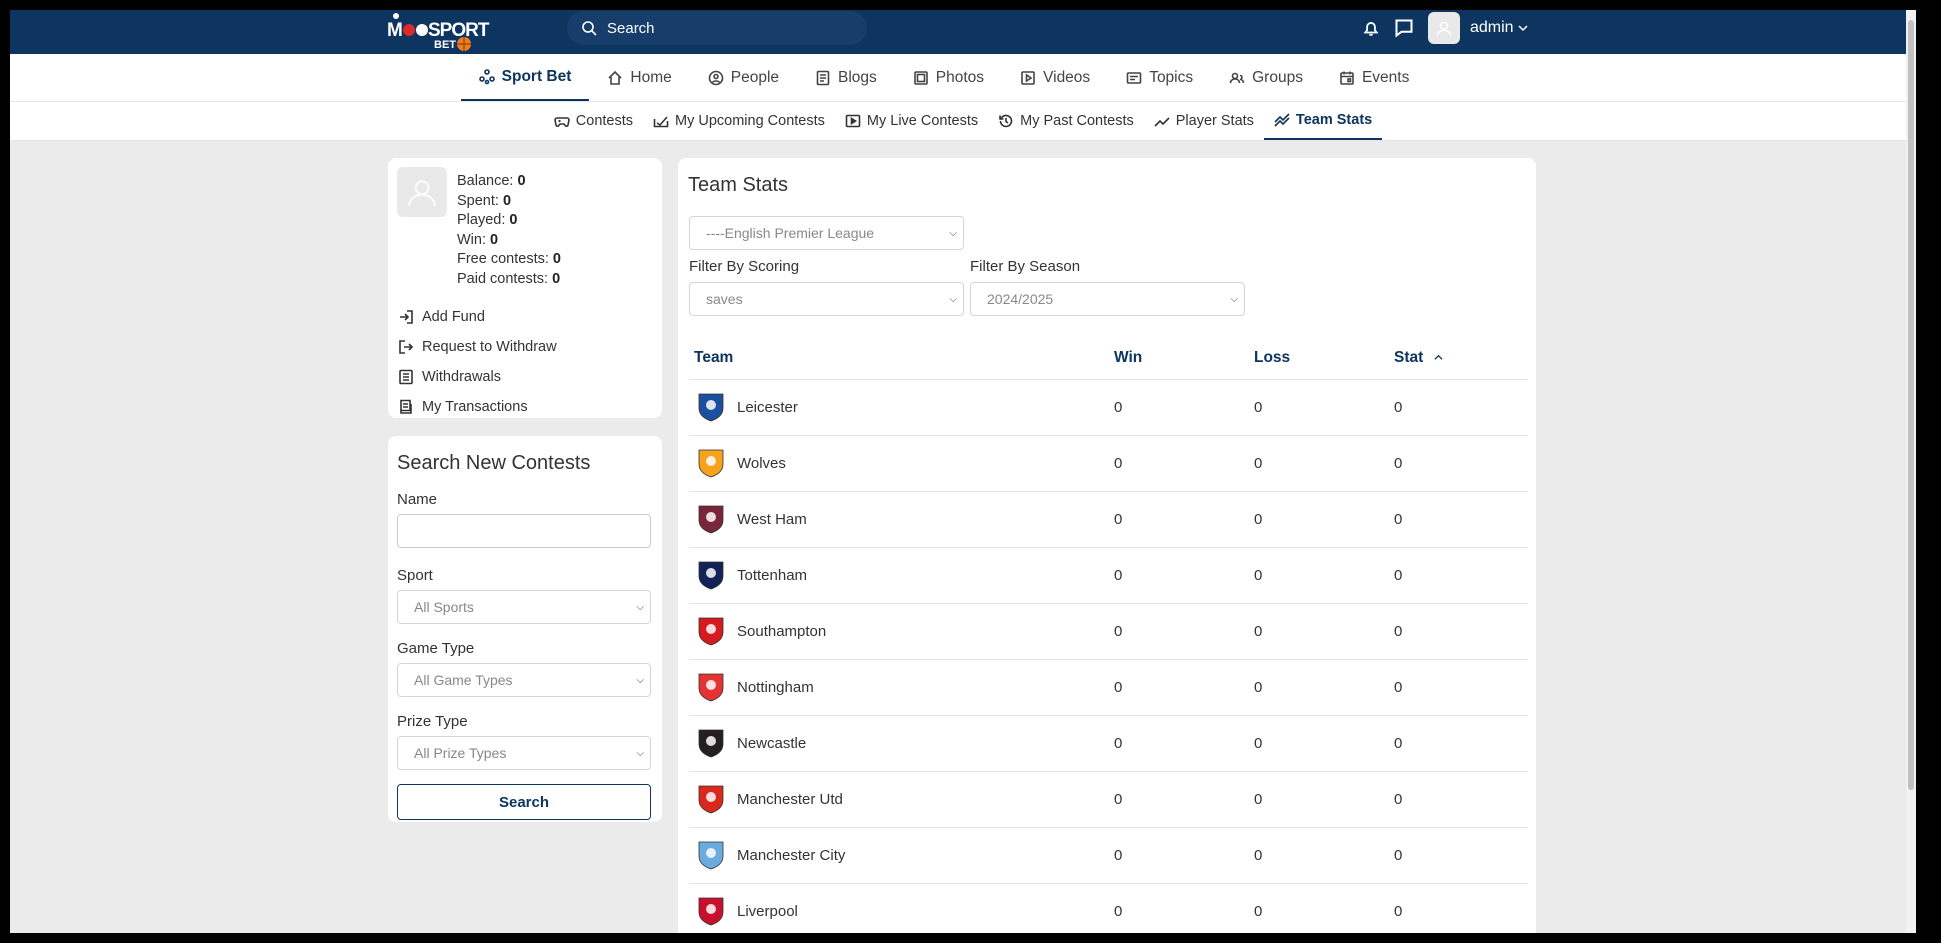  Describe the element at coordinates (791, 855) in the screenshot. I see `team-name: Manchester City` at that location.